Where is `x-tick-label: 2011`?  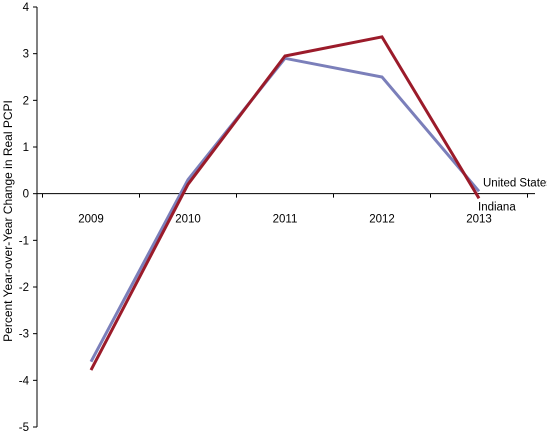
x-tick-label: 2011 is located at coordinates (285, 220).